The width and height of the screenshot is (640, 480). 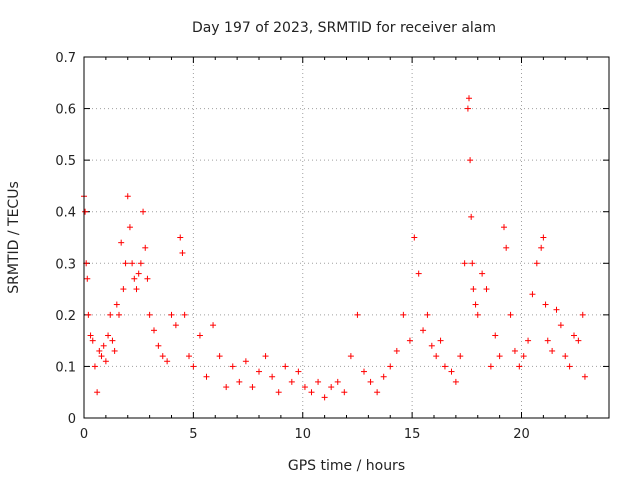 What do you see at coordinates (72, 419) in the screenshot?
I see `y-tick-label: 0` at bounding box center [72, 419].